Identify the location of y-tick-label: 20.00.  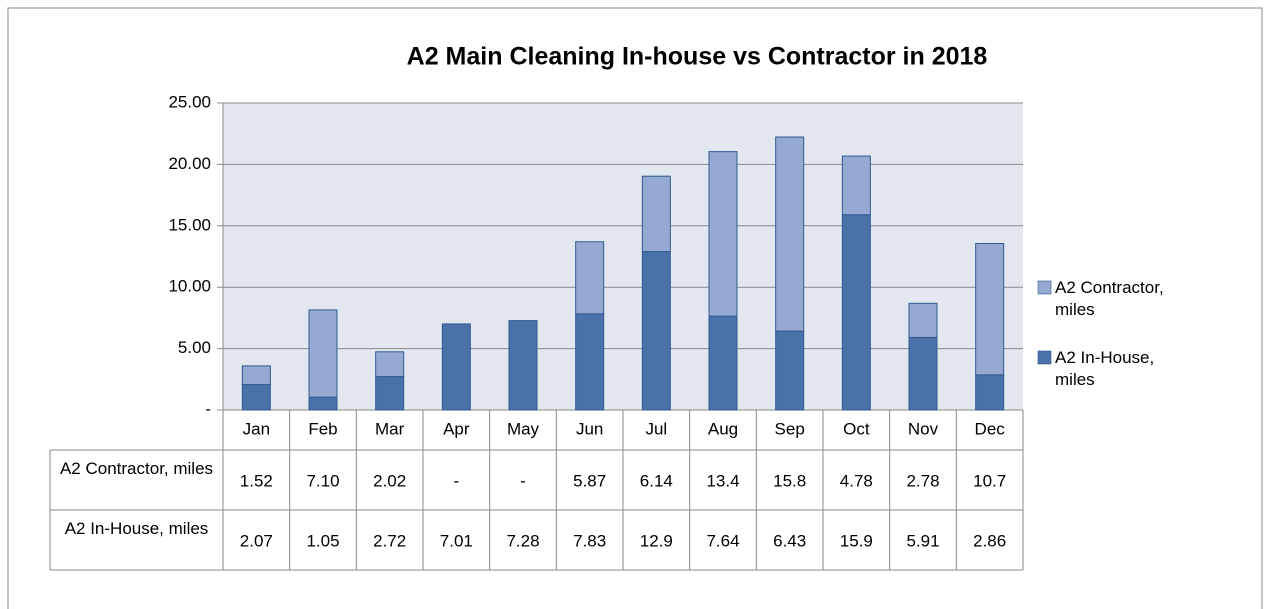
(189, 163).